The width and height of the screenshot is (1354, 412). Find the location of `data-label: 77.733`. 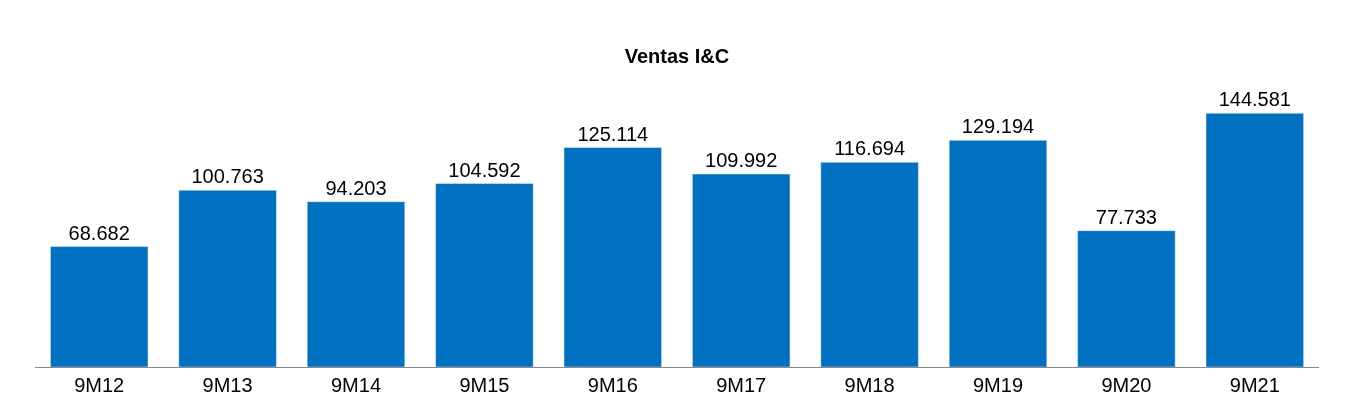

data-label: 77.733 is located at coordinates (1126, 216).